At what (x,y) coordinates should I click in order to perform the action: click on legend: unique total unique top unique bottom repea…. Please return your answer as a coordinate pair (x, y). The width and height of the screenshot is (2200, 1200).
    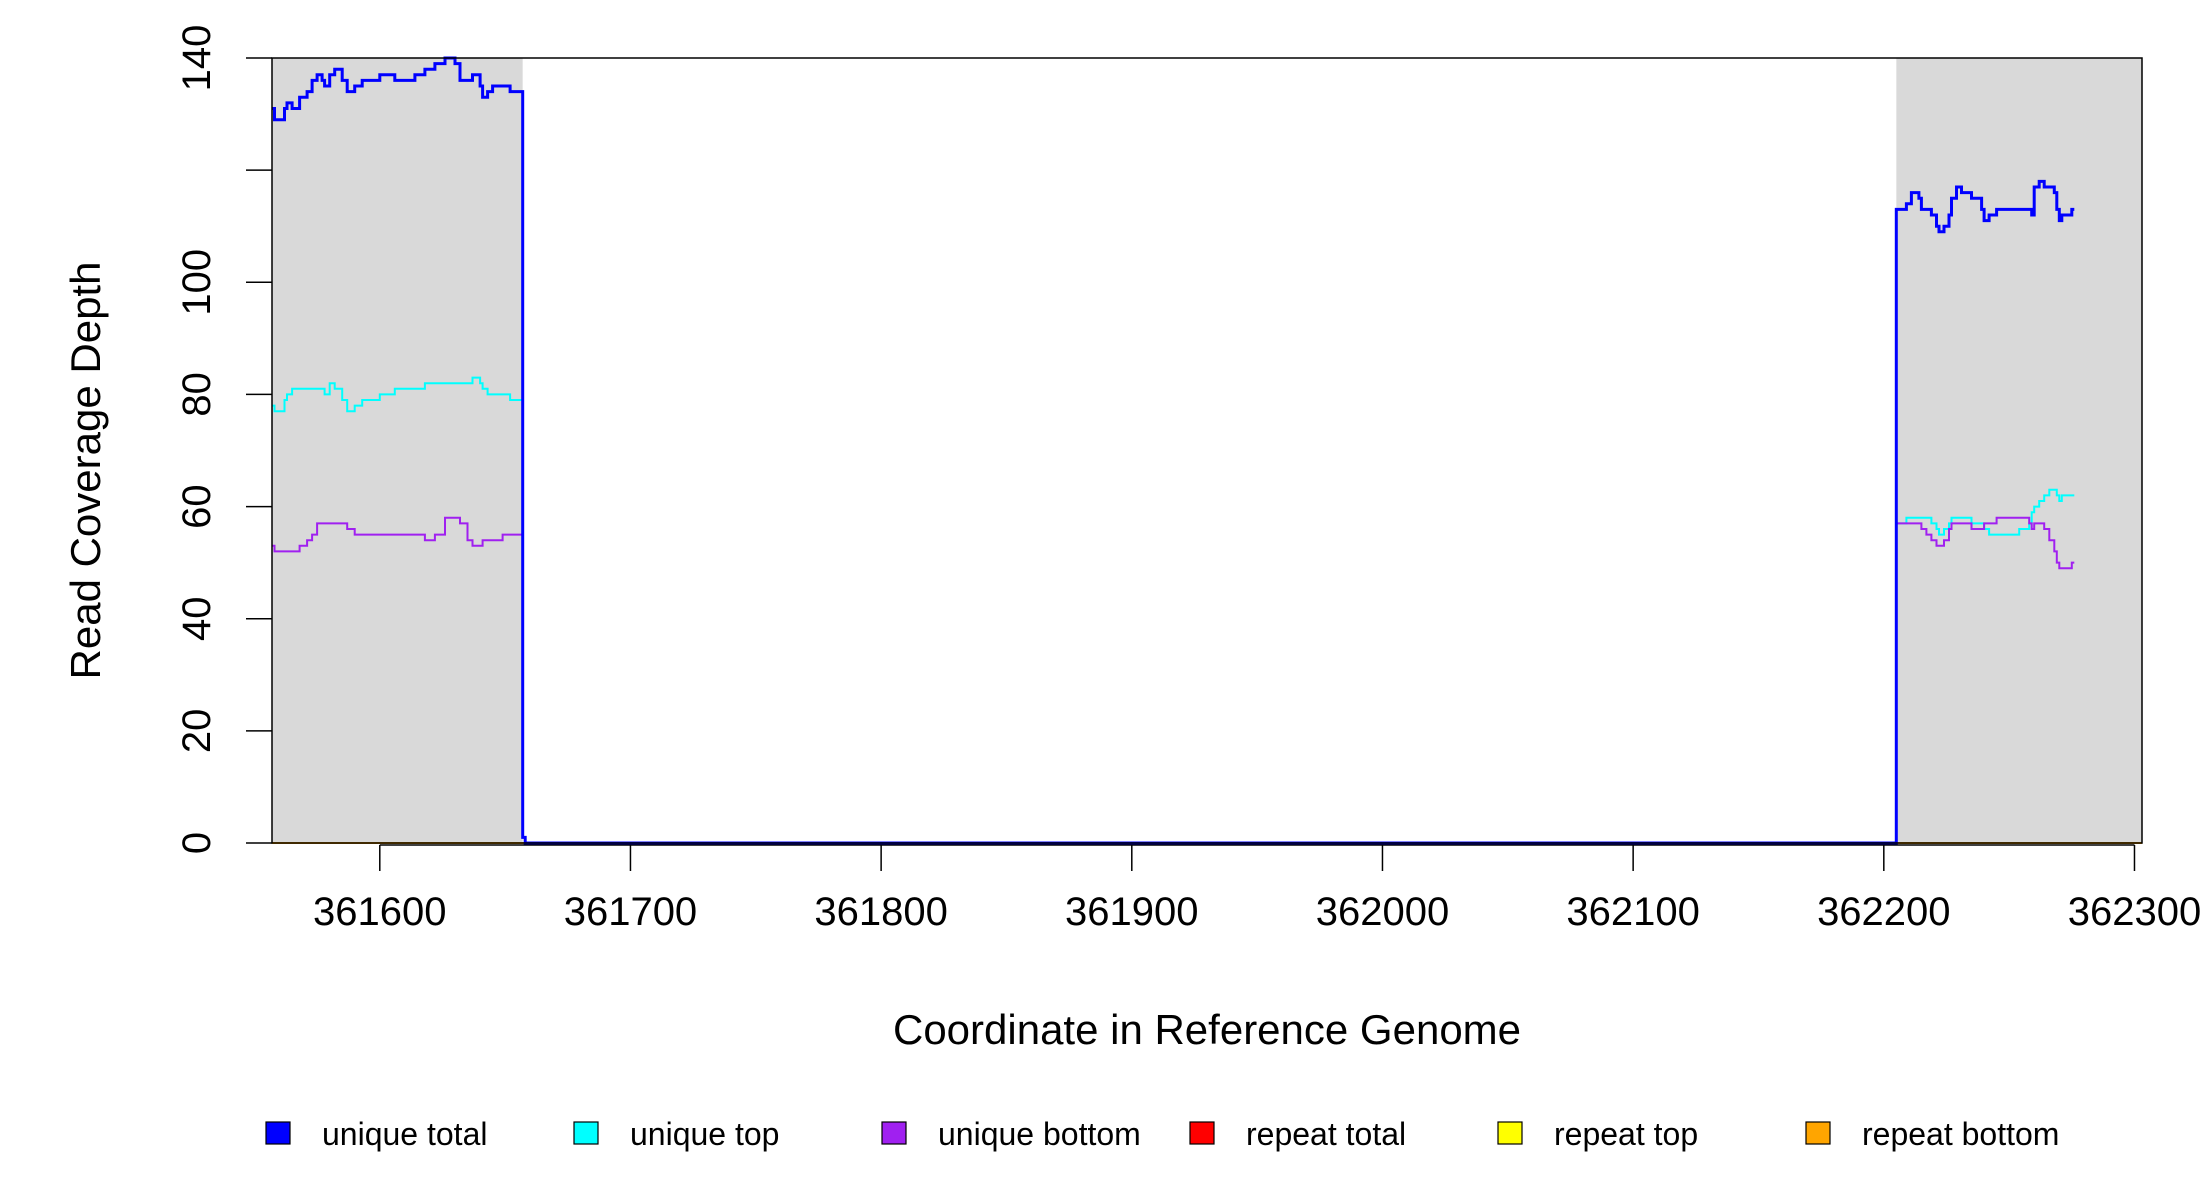
    Looking at the image, I should click on (1162, 1134).